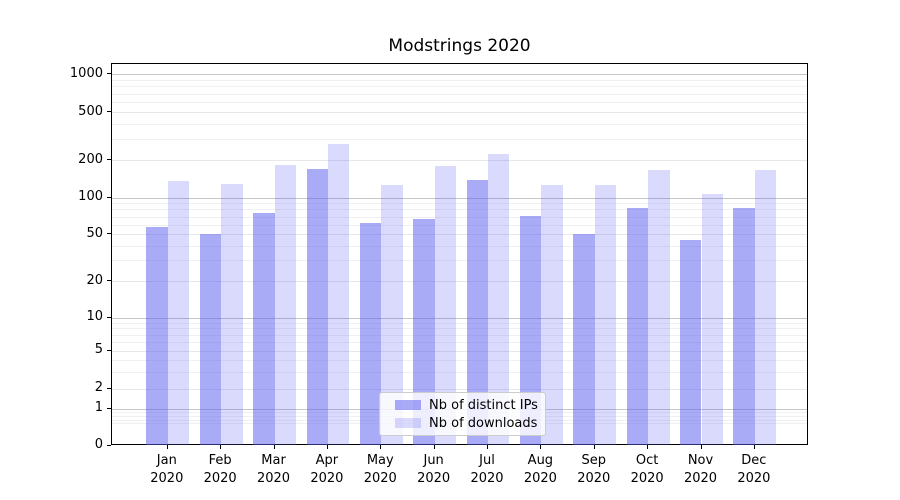 The image size is (900, 500). I want to click on x-tick-mark-sep, so click(594, 447).